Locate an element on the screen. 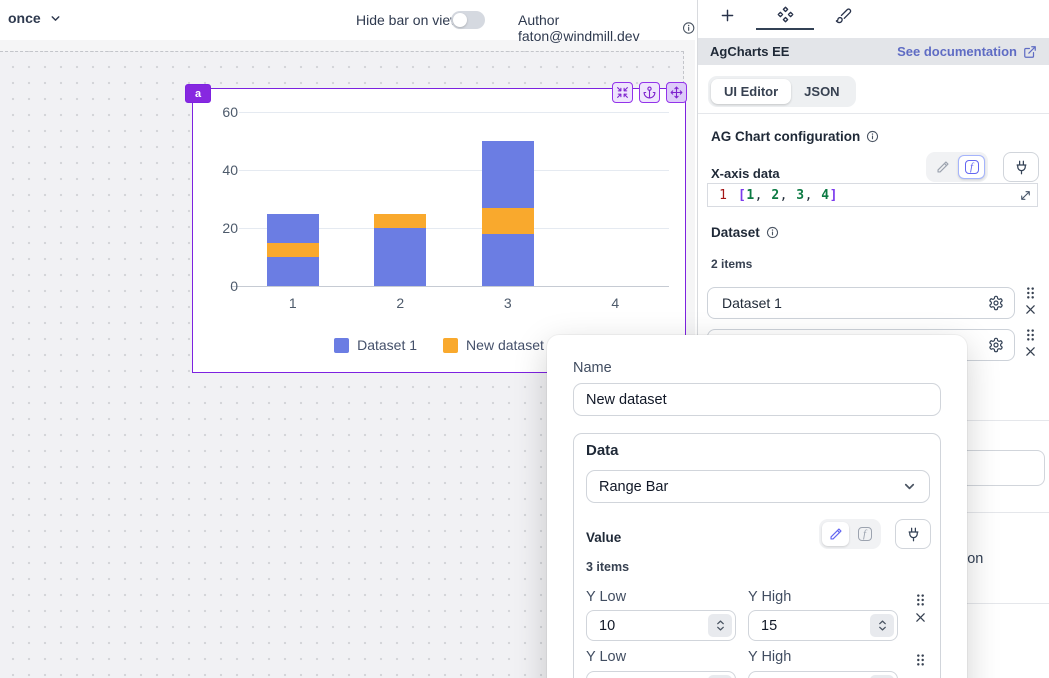  dataset-row-controls is located at coordinates (1030, 343).